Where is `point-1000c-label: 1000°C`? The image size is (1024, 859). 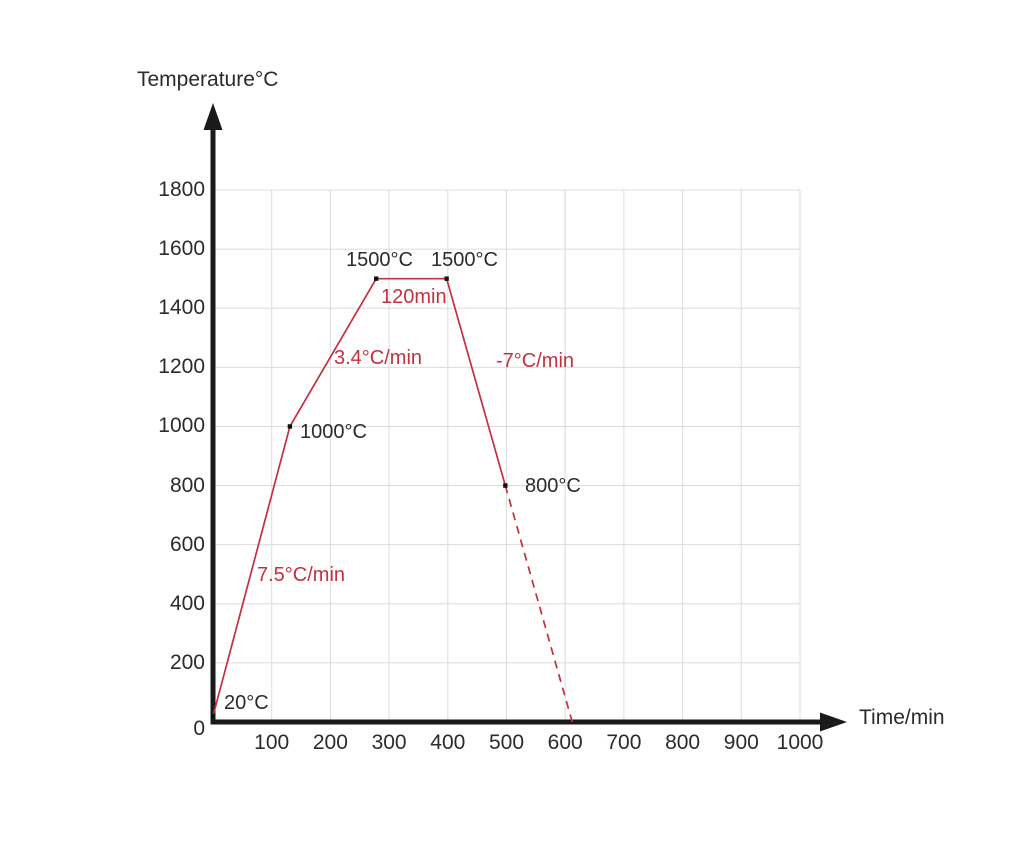 point-1000c-label: 1000°C is located at coordinates (333, 432).